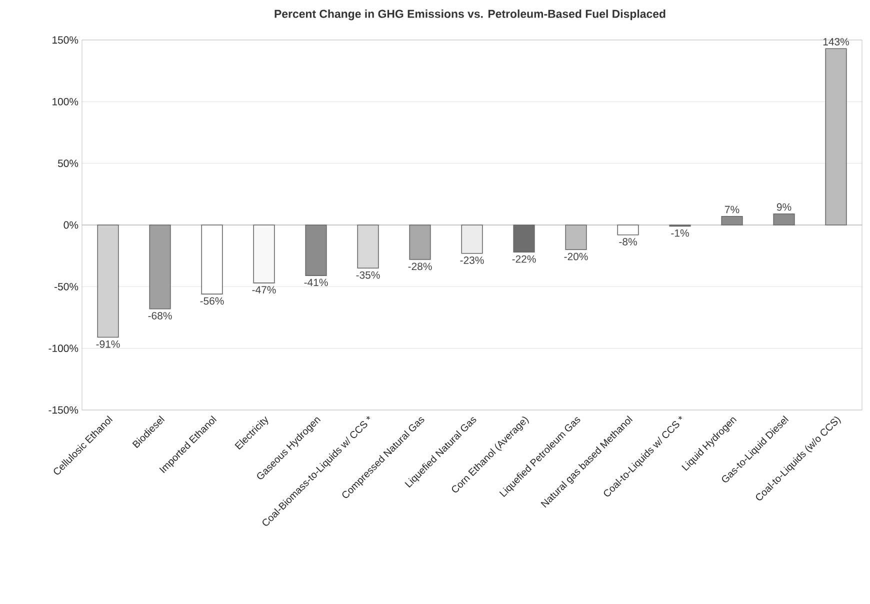  What do you see at coordinates (264, 290) in the screenshot?
I see `data-label: -47%` at bounding box center [264, 290].